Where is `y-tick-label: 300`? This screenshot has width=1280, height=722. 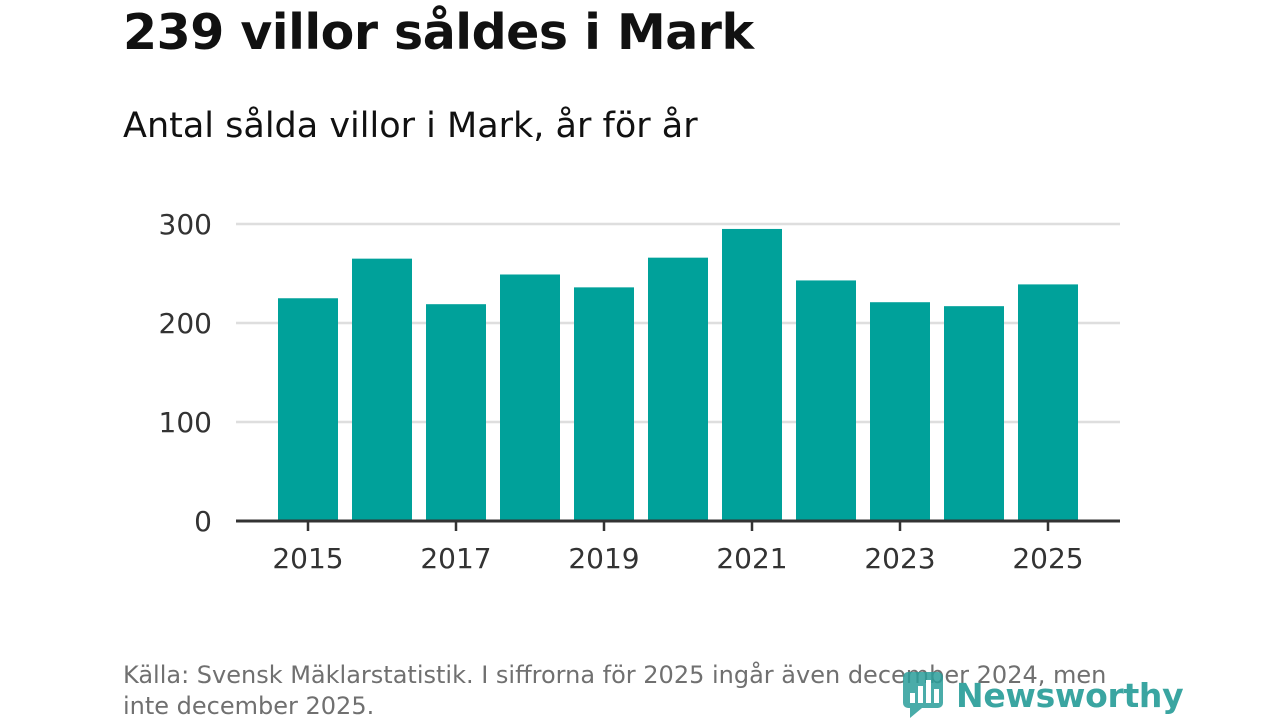
y-tick-label: 300 is located at coordinates (185, 224).